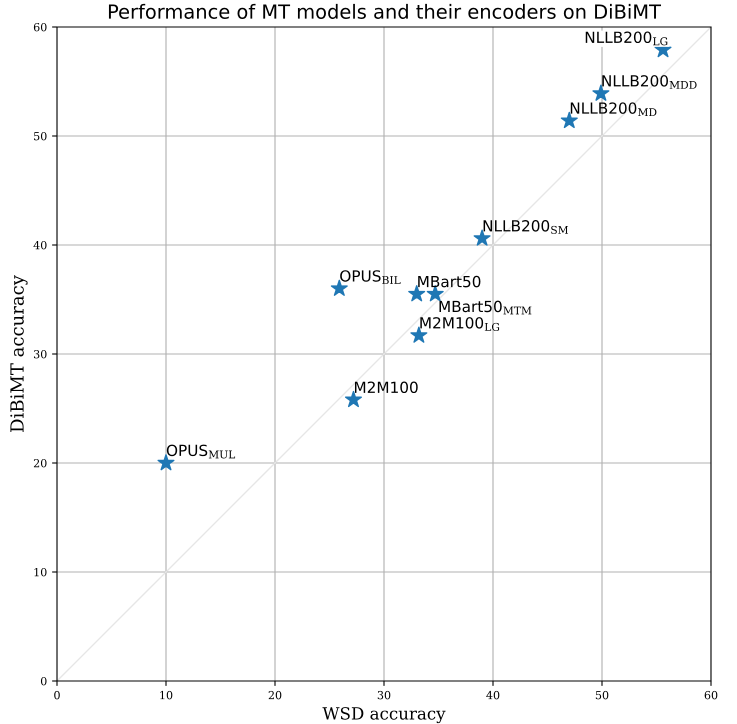  Describe the element at coordinates (370, 277) in the screenshot. I see `annotation: OPUS$_{BIL}$` at that location.